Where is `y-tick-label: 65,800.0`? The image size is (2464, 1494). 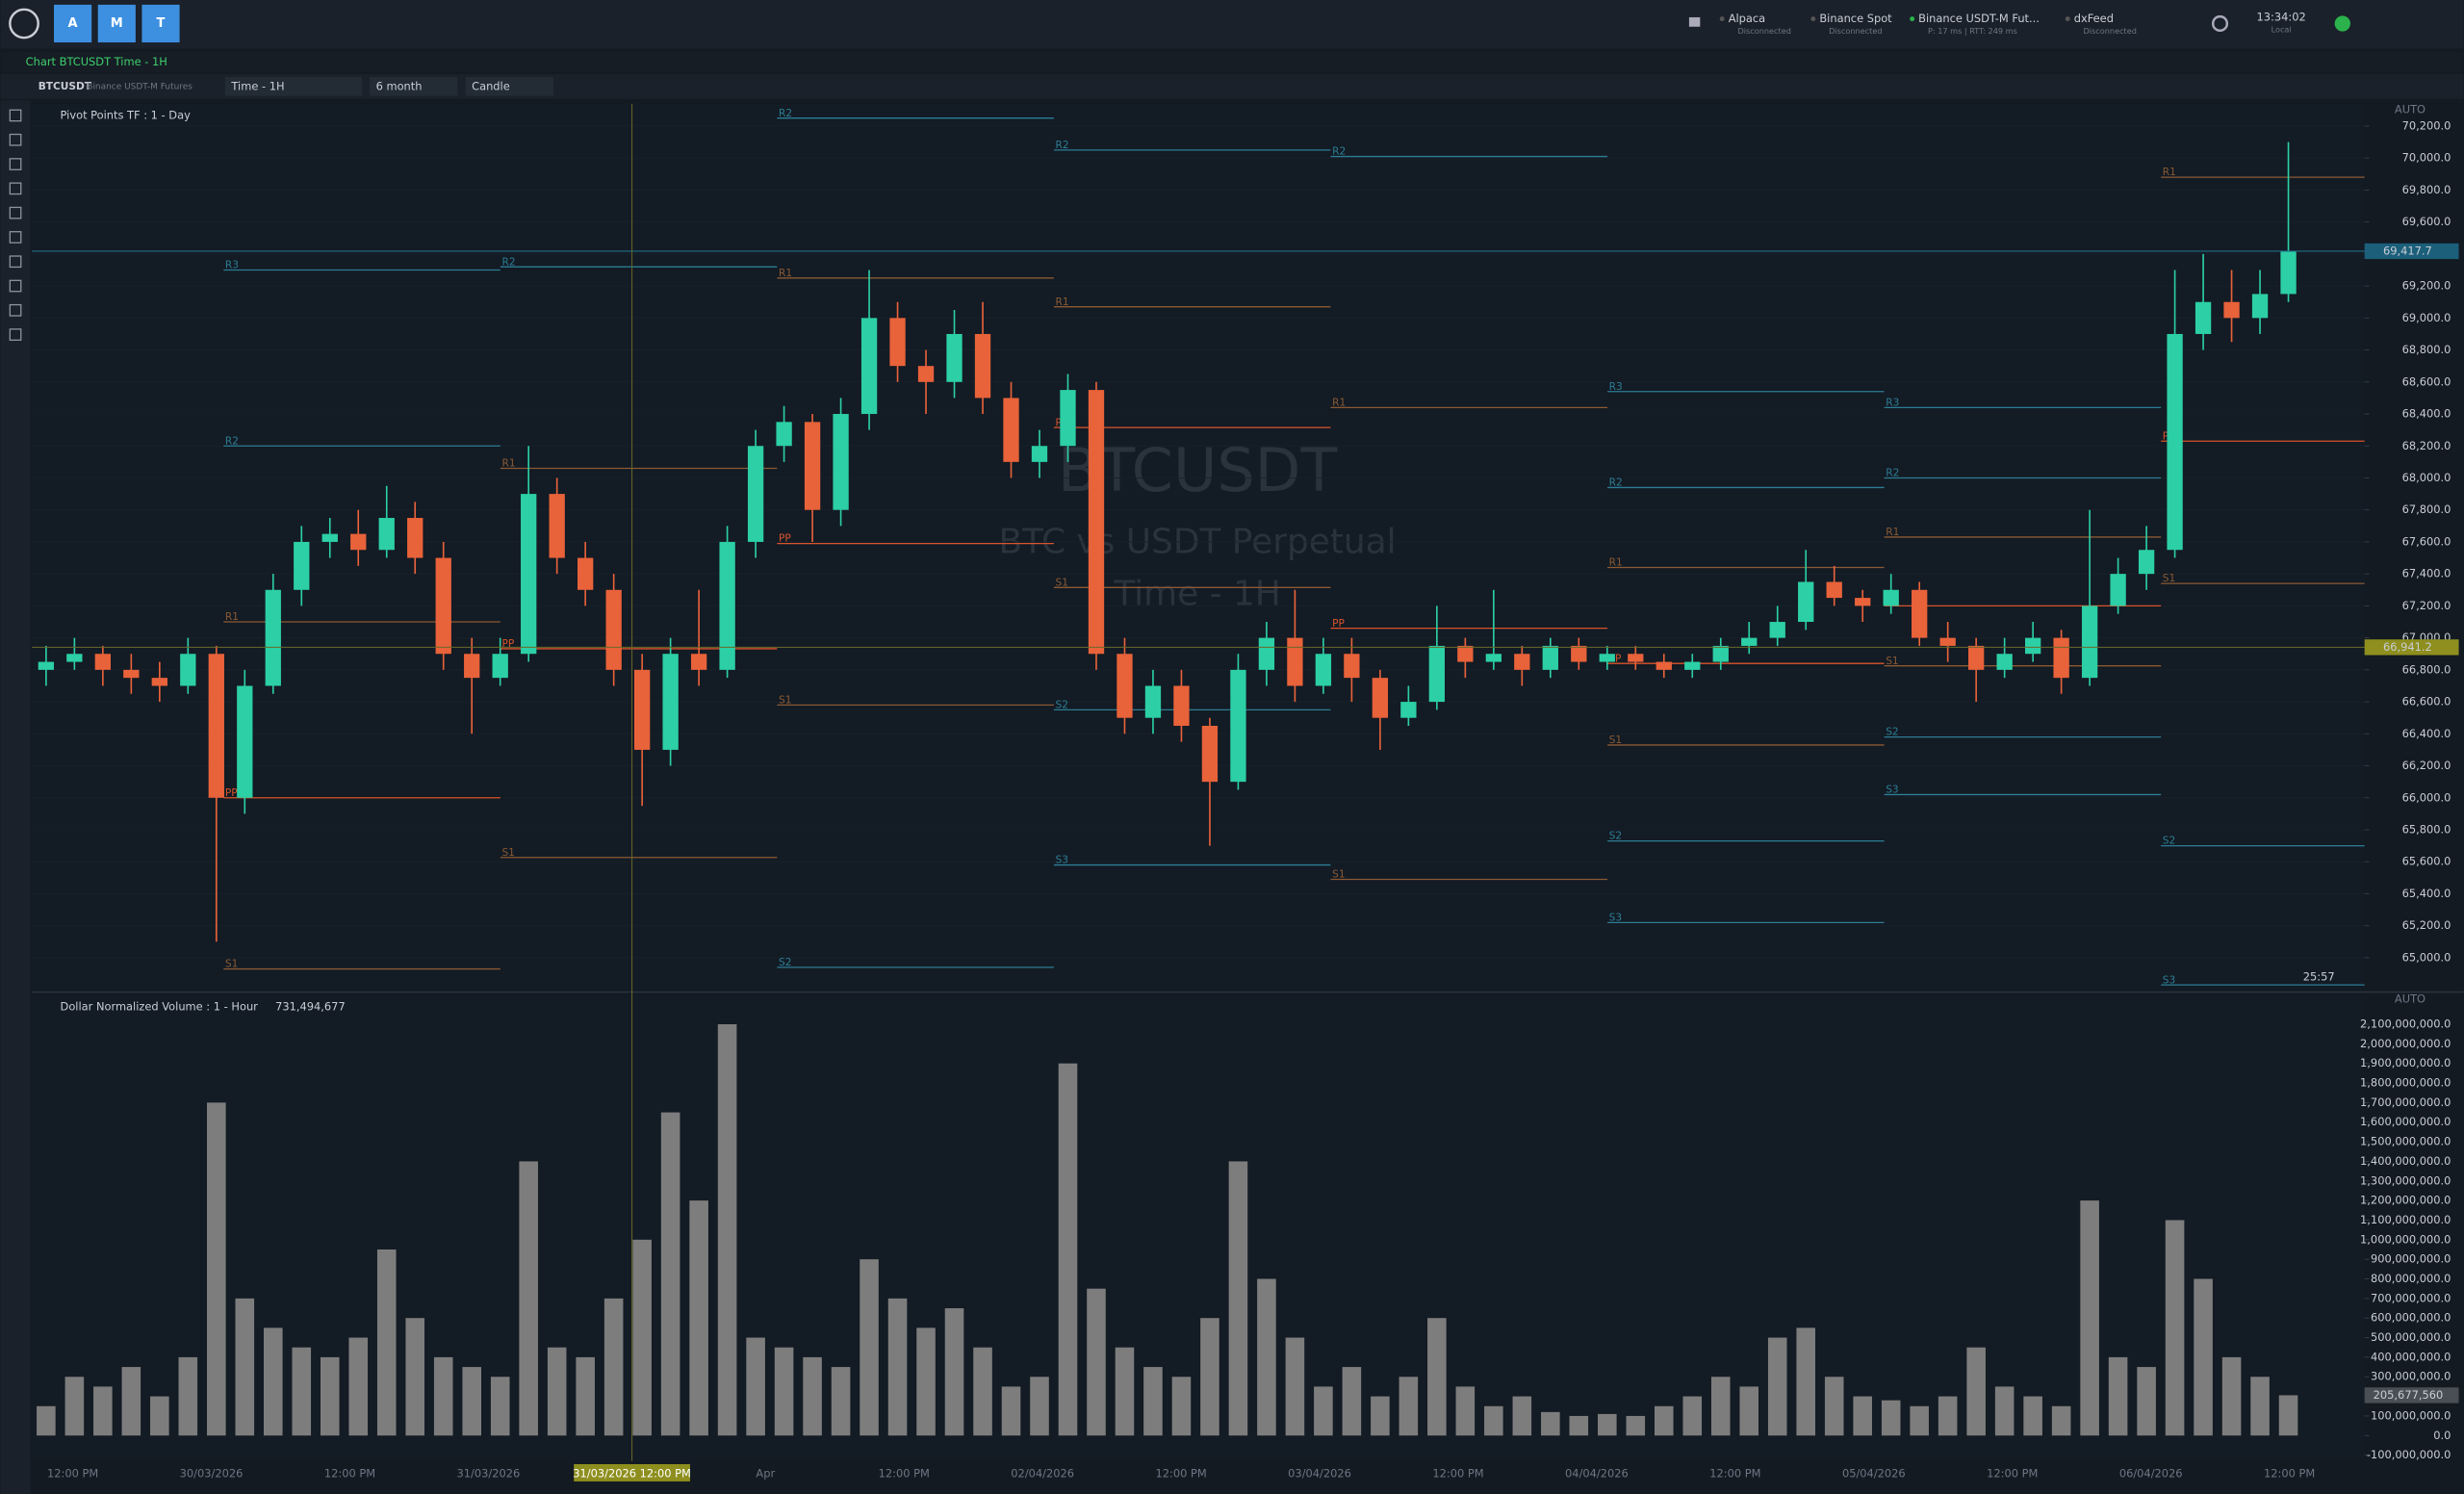
y-tick-label: 65,800.0 is located at coordinates (2426, 829).